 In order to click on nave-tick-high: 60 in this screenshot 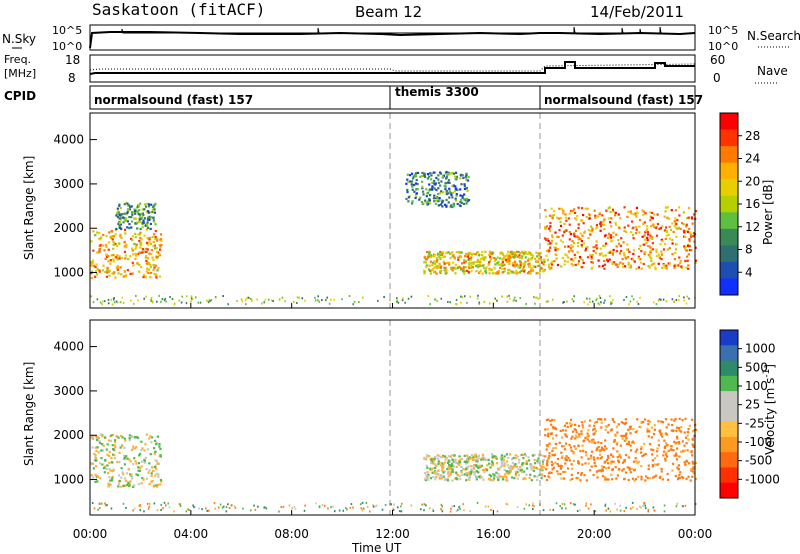, I will do `click(717, 60)`.